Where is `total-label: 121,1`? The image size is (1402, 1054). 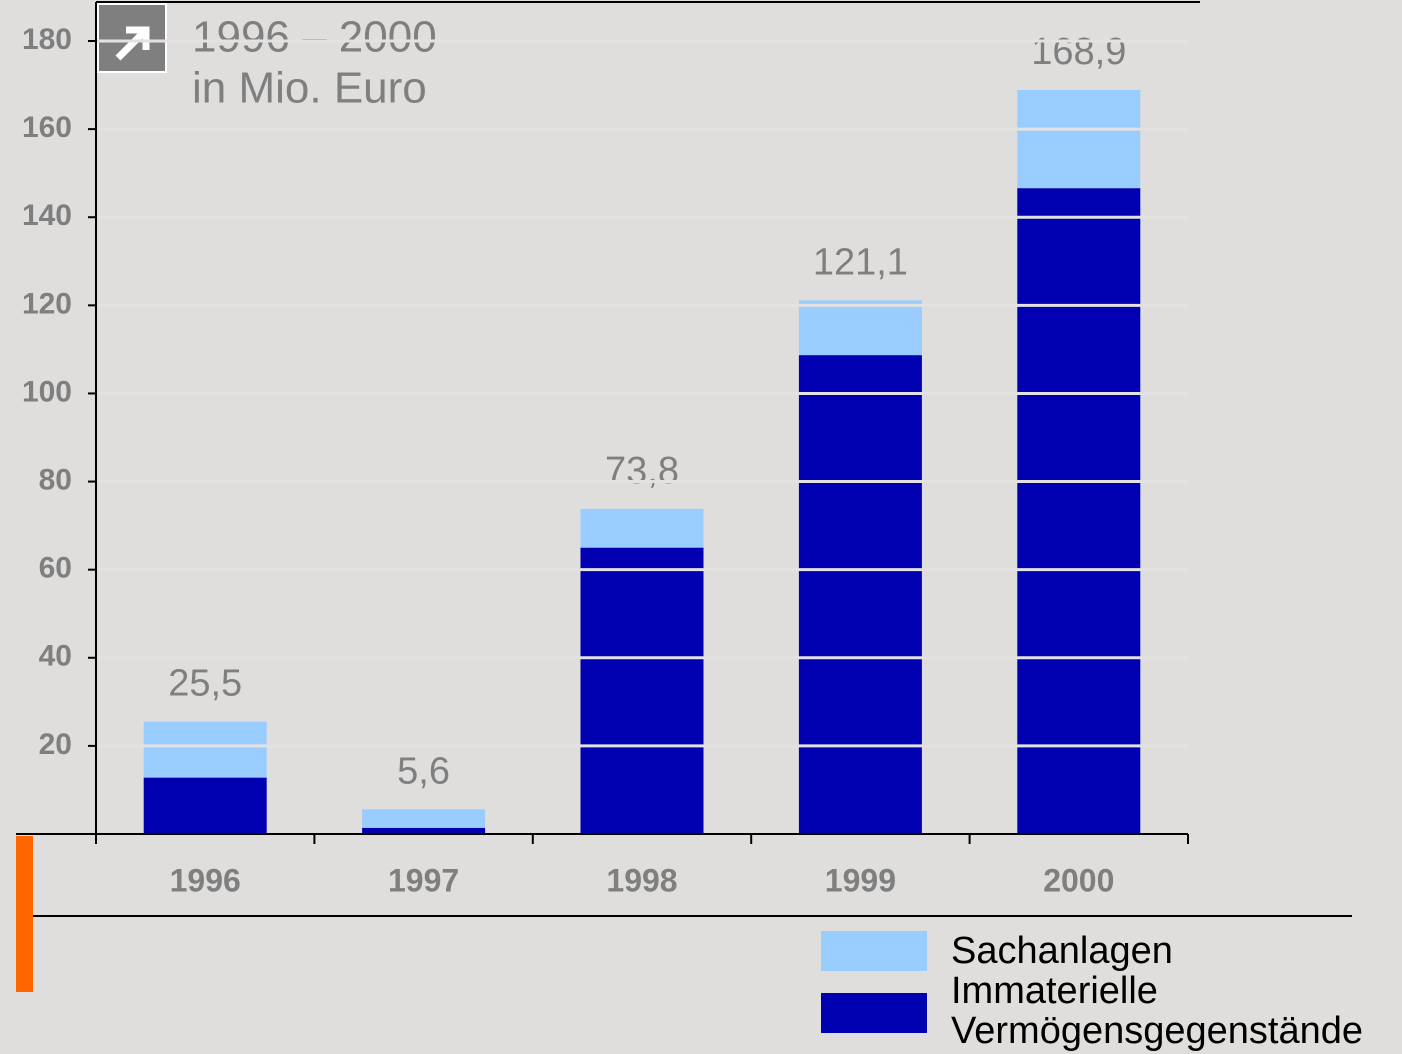 total-label: 121,1 is located at coordinates (860, 263).